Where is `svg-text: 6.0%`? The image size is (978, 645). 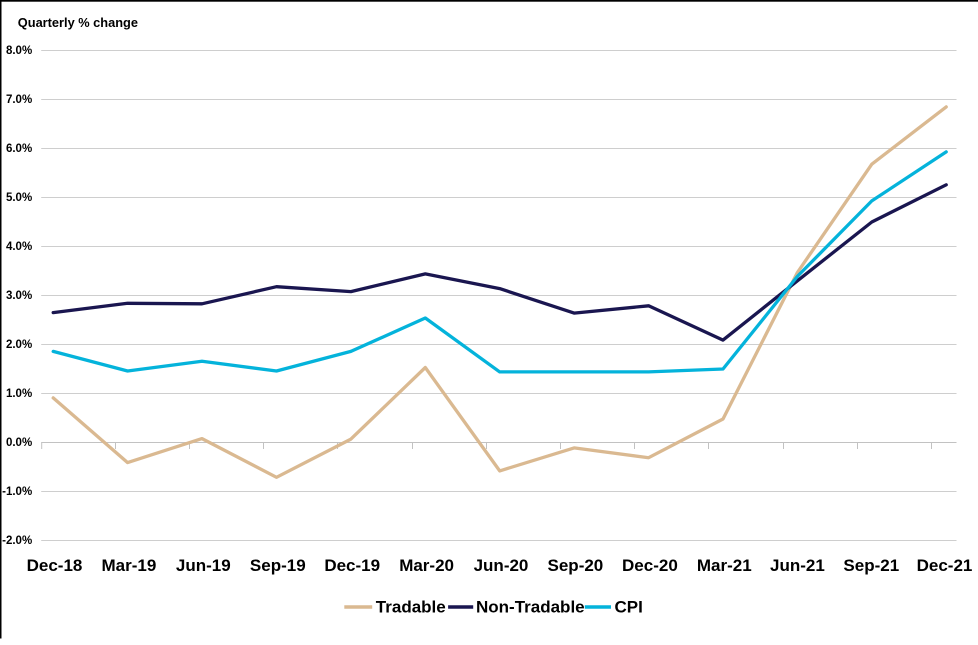
svg-text: 6.0% is located at coordinates (19, 149).